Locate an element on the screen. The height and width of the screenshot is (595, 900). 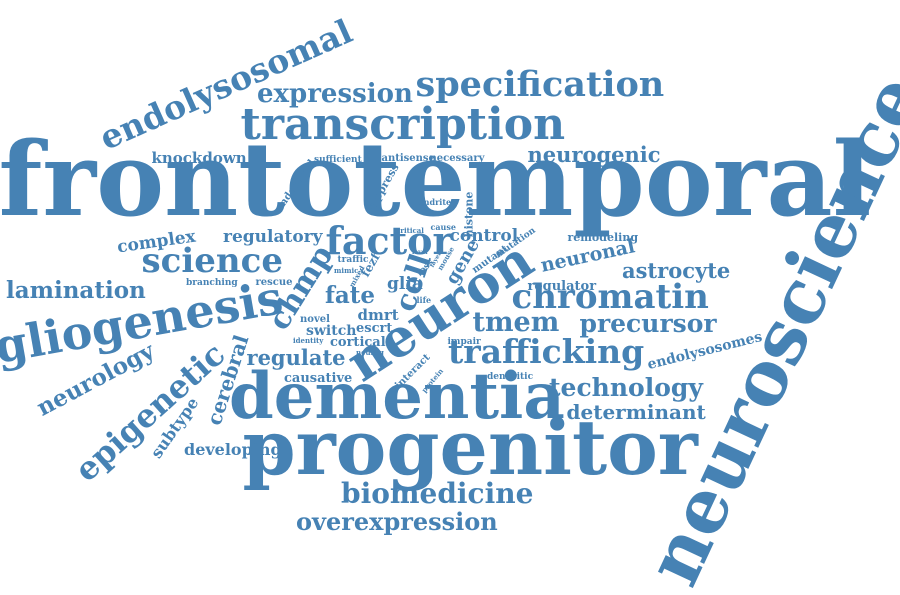
word-developing: developing is located at coordinates (233, 449).